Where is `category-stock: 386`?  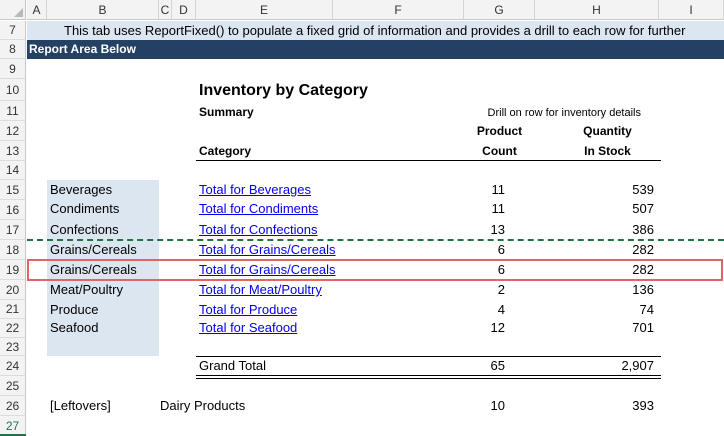
category-stock: 386 is located at coordinates (643, 229).